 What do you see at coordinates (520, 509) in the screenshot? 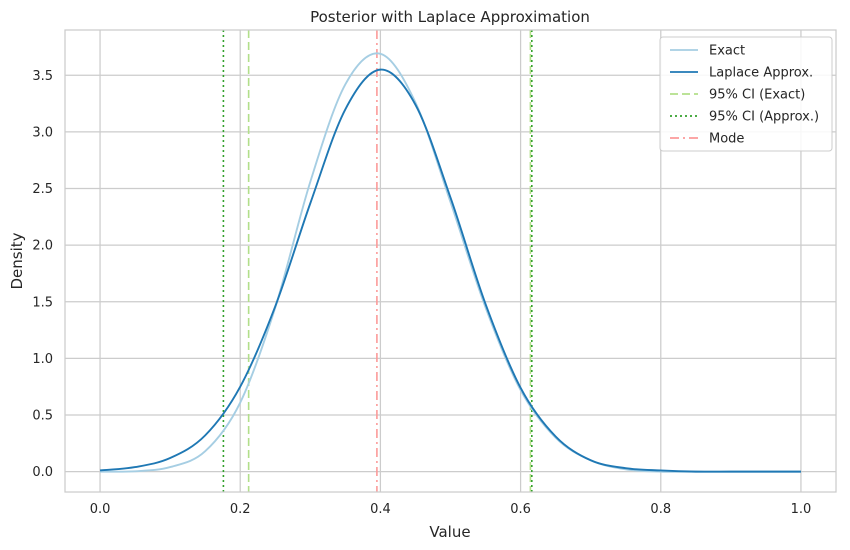
I see `x-tick-label: 0.6` at bounding box center [520, 509].